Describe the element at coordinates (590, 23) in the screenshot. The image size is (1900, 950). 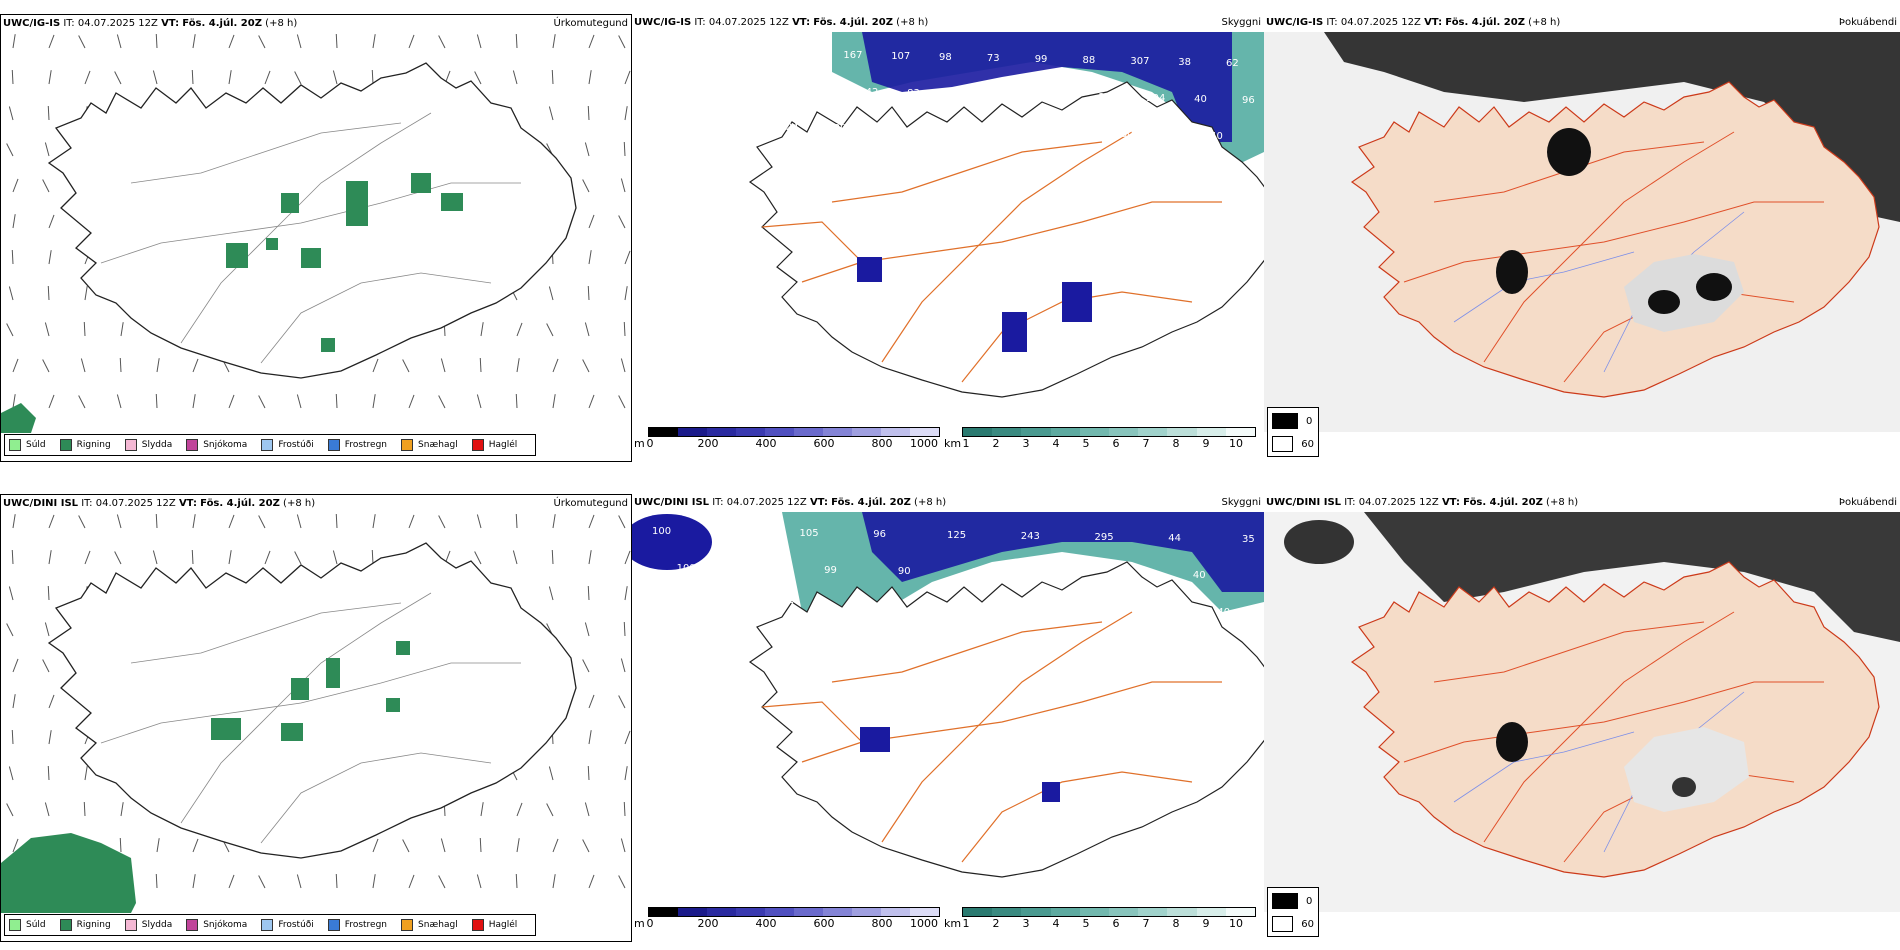
I see `panel-name: Úrkomutegund` at that location.